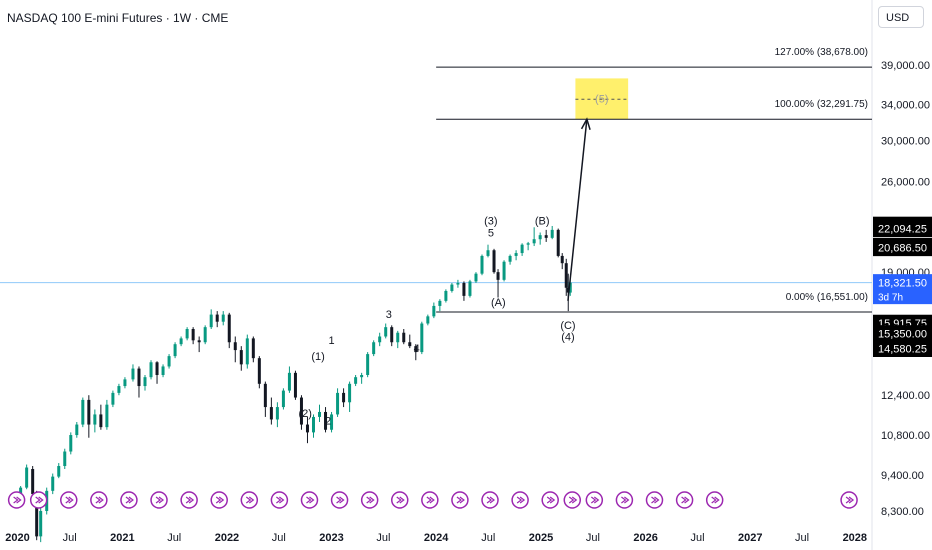  I want to click on price-label-countdown: 3d 7h, so click(890, 298).